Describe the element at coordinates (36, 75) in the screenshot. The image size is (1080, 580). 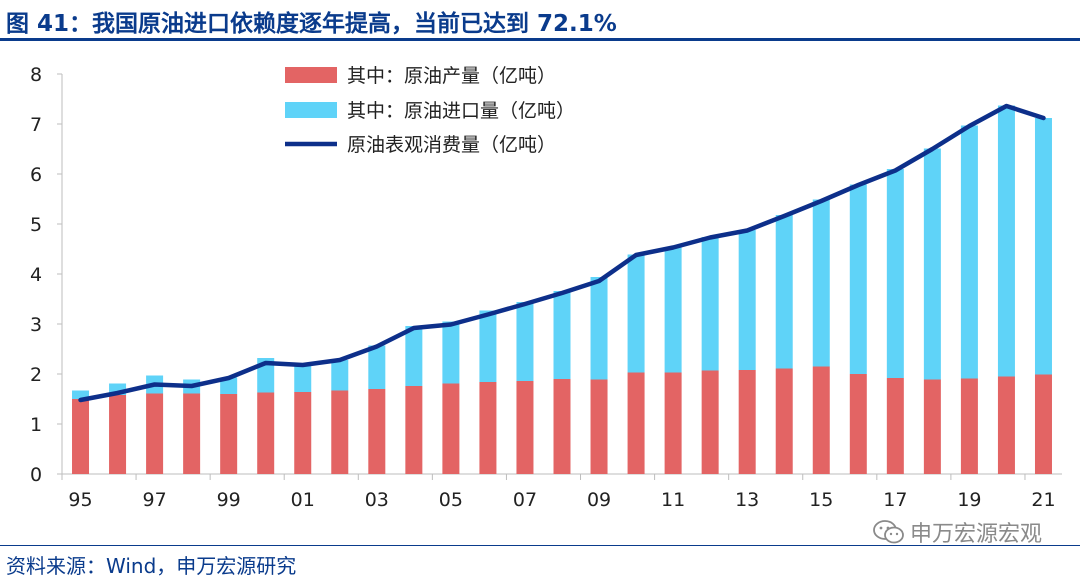
I see `y-tick-label: 8` at that location.